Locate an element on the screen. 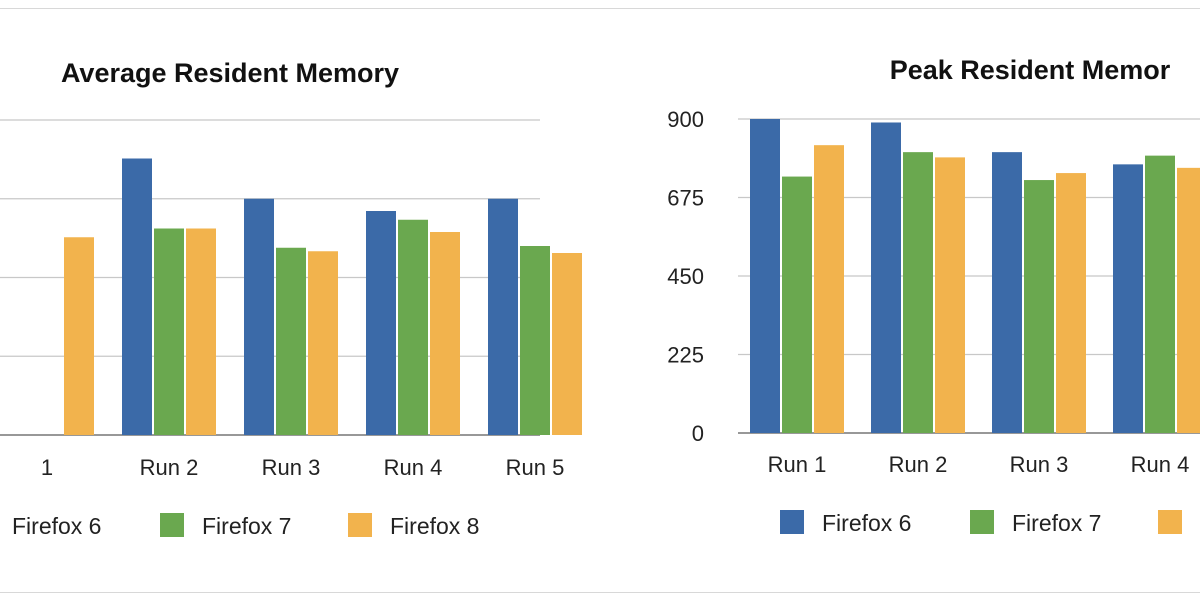  panel-bottom-border is located at coordinates (600, 592).